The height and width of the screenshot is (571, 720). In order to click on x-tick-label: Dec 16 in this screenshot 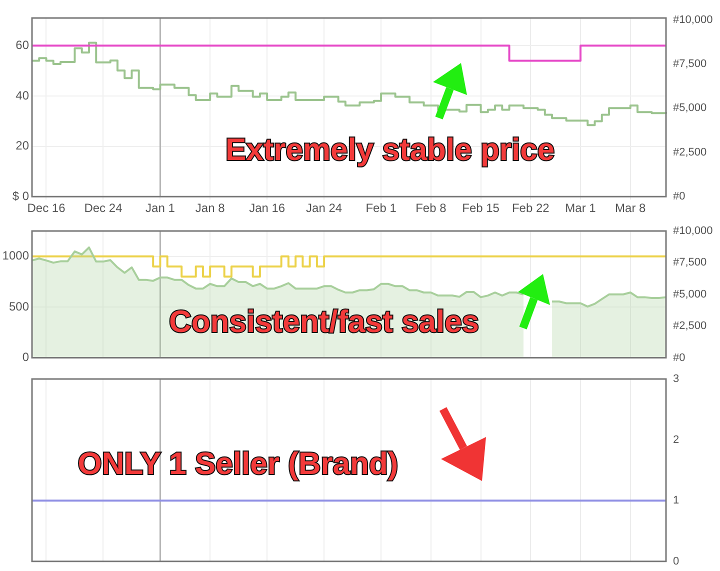, I will do `click(46, 208)`.